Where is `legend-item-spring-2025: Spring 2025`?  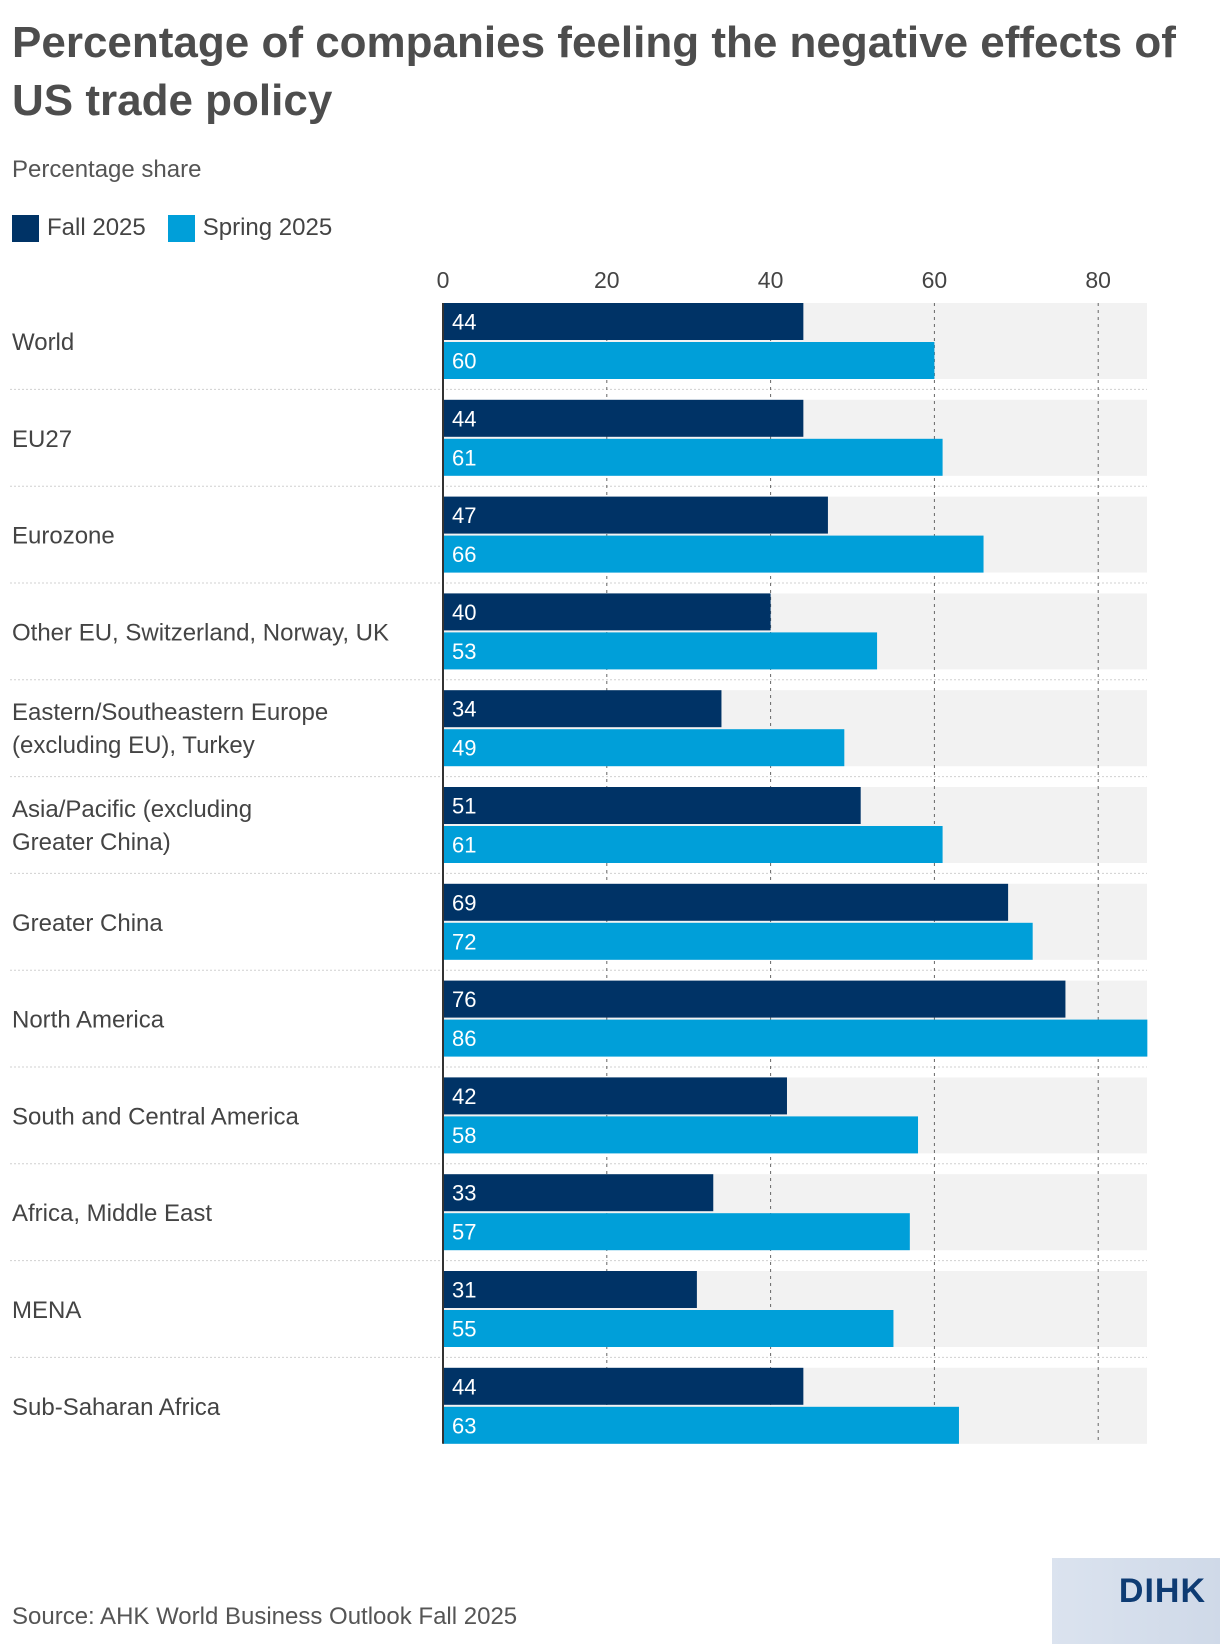
legend-item-spring-2025: Spring 2025 is located at coordinates (250, 228).